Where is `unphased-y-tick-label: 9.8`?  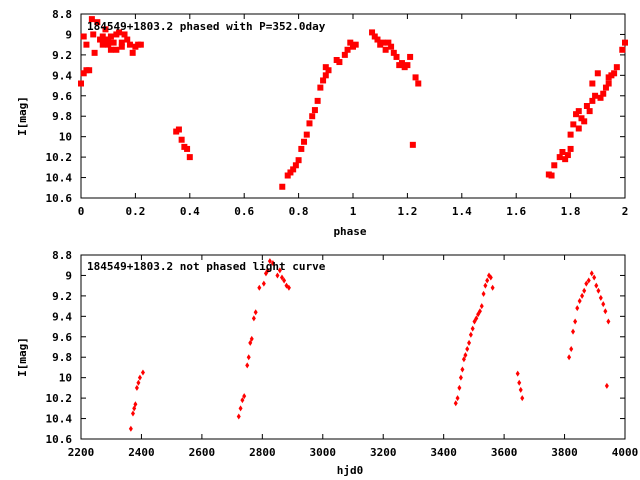 unphased-y-tick-label: 9.8 is located at coordinates (62, 357).